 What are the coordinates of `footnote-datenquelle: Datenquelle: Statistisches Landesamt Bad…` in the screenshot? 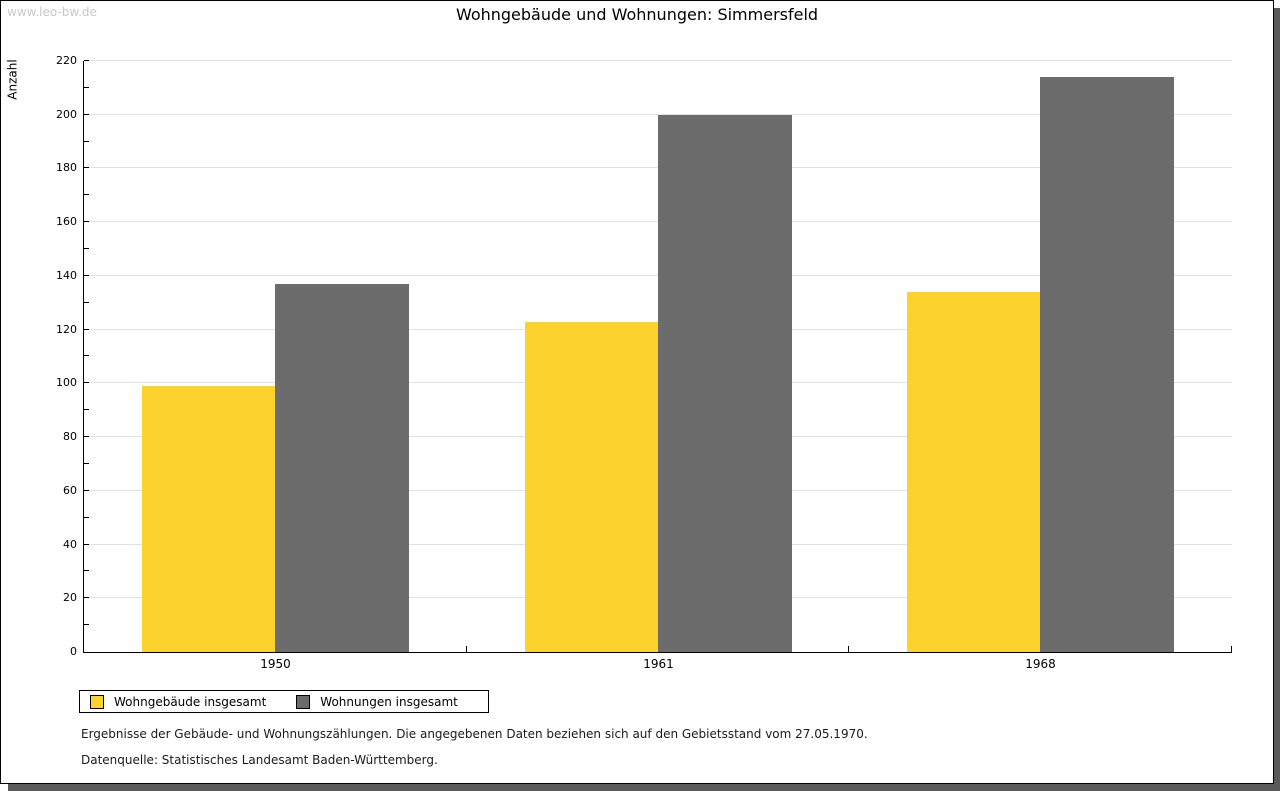 It's located at (259, 760).